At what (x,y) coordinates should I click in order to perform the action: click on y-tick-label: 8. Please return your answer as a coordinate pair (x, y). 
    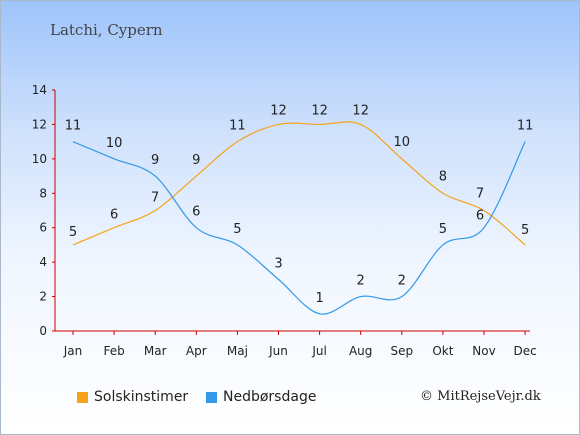
    Looking at the image, I should click on (43, 193).